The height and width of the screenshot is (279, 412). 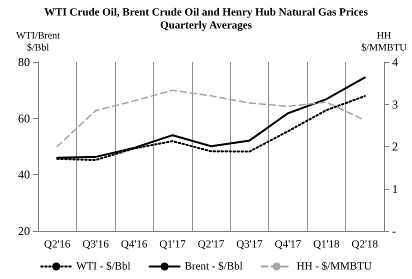 I want to click on x-tick-label: Q2'18, so click(x=365, y=244).